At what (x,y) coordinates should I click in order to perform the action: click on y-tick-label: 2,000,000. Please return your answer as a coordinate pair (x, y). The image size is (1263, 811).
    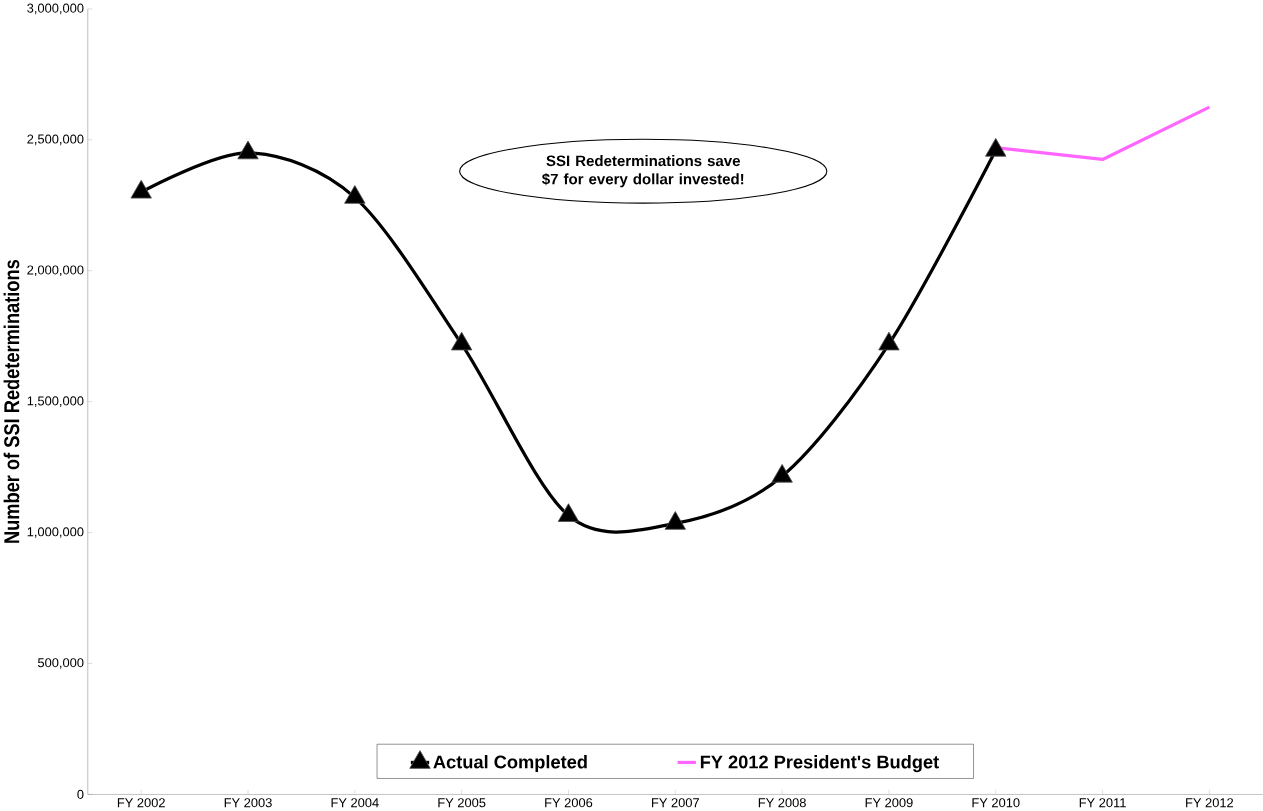
    Looking at the image, I should click on (55, 271).